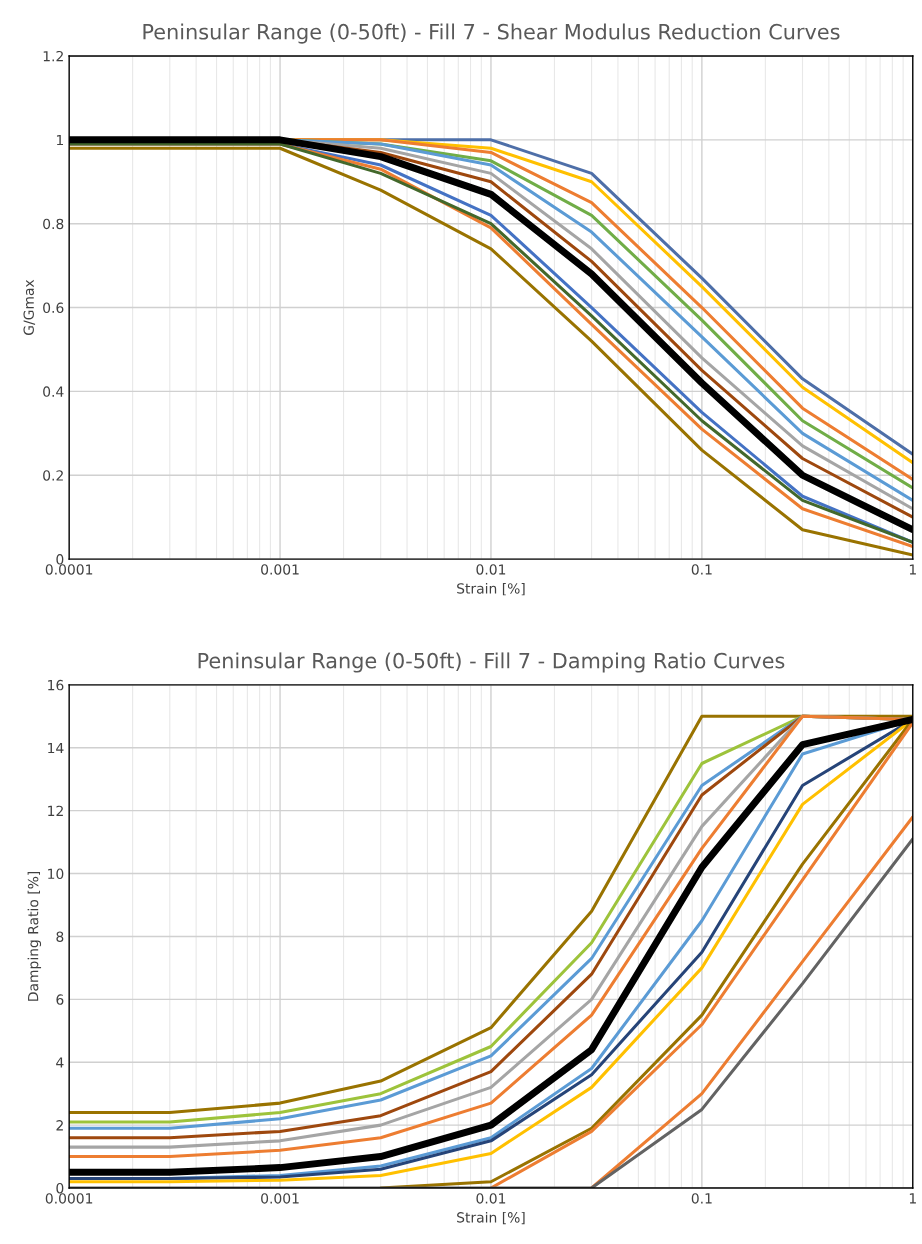 This screenshot has height=1244, width=922. I want to click on y-tick-label: 1.2, so click(53, 56).